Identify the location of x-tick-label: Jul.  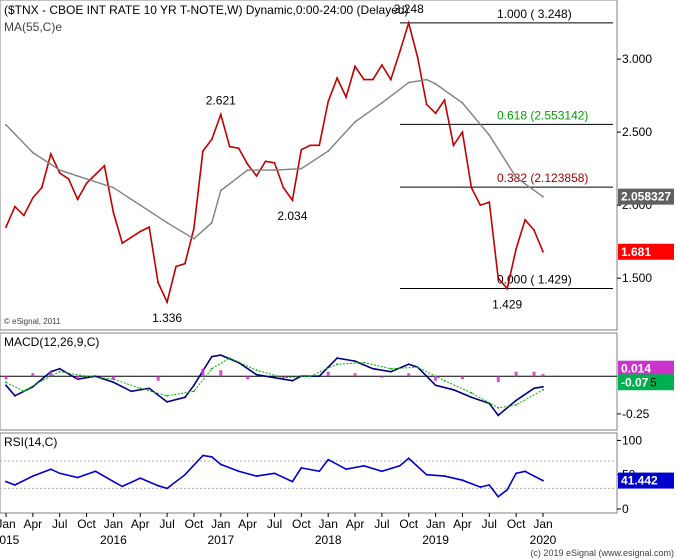
(59, 524).